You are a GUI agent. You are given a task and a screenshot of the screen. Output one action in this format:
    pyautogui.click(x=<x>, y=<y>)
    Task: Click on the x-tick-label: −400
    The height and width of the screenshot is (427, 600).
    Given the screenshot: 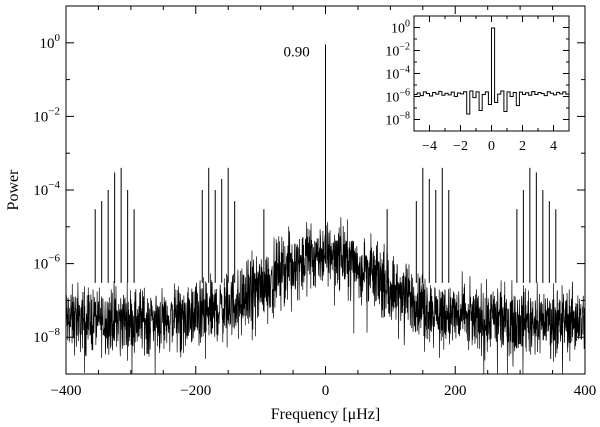 What is the action you would take?
    pyautogui.click(x=66, y=391)
    